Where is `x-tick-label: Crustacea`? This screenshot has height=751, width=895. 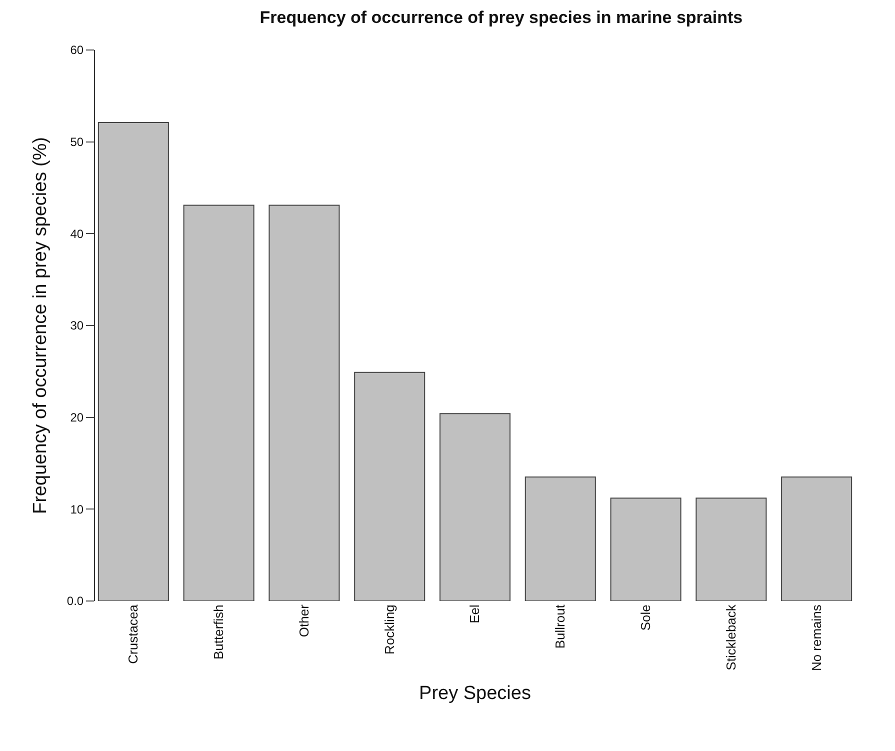
x-tick-label: Crustacea is located at coordinates (133, 634).